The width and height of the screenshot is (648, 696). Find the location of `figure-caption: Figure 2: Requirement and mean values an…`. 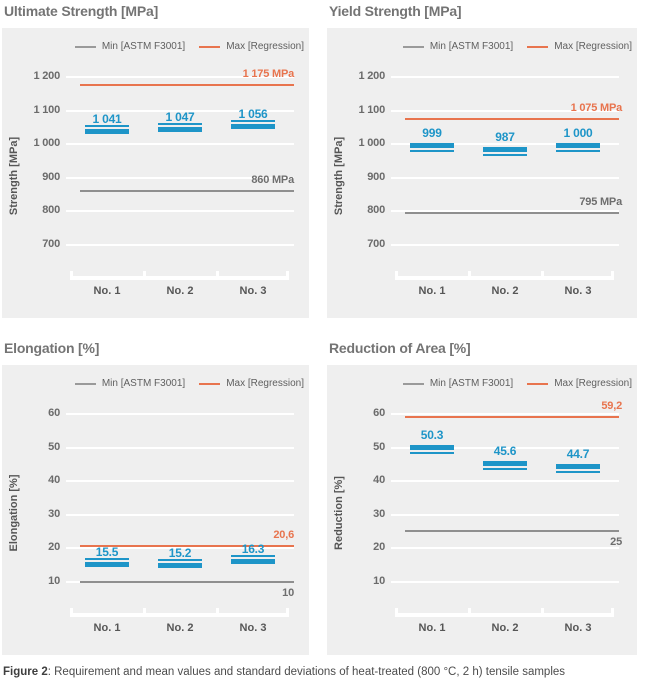

figure-caption: Figure 2: Requirement and mean values an… is located at coordinates (325, 672).